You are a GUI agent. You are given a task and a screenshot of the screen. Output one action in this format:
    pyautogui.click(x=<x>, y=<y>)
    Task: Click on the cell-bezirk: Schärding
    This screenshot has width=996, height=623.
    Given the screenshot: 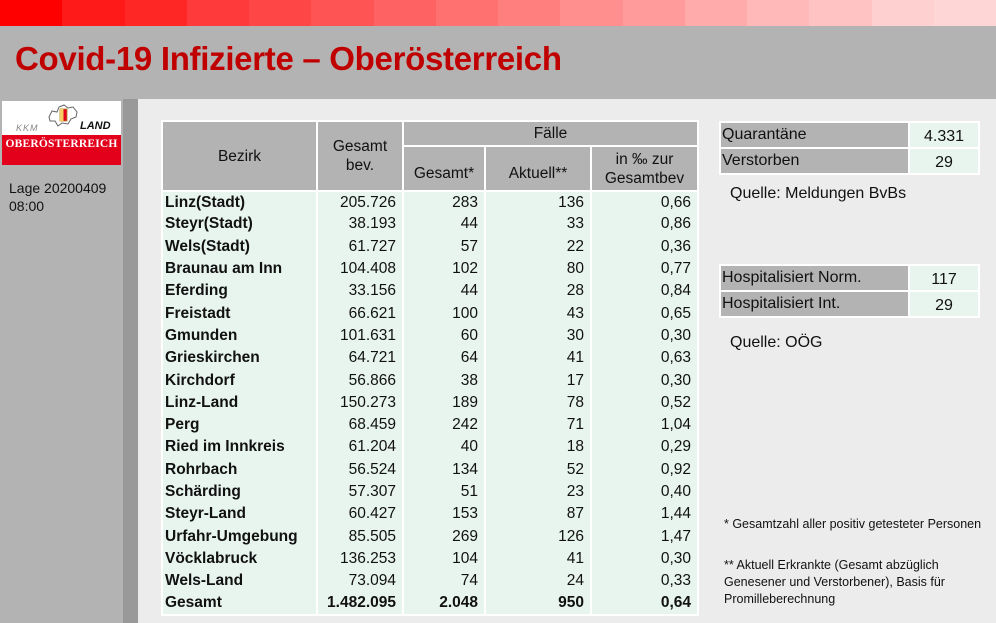 What is the action you would take?
    pyautogui.click(x=239, y=492)
    